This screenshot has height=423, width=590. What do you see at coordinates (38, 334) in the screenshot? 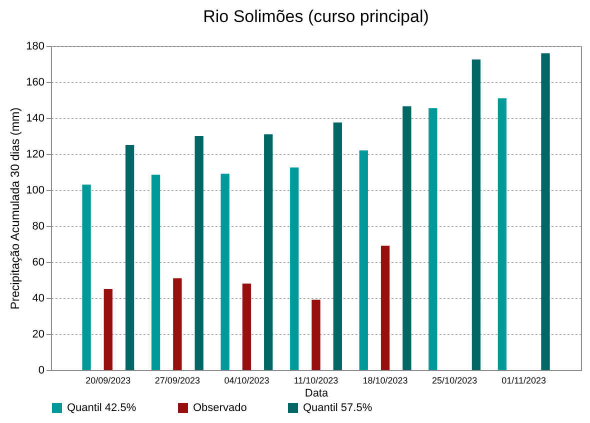
I see `y-tick-label: 20` at bounding box center [38, 334].